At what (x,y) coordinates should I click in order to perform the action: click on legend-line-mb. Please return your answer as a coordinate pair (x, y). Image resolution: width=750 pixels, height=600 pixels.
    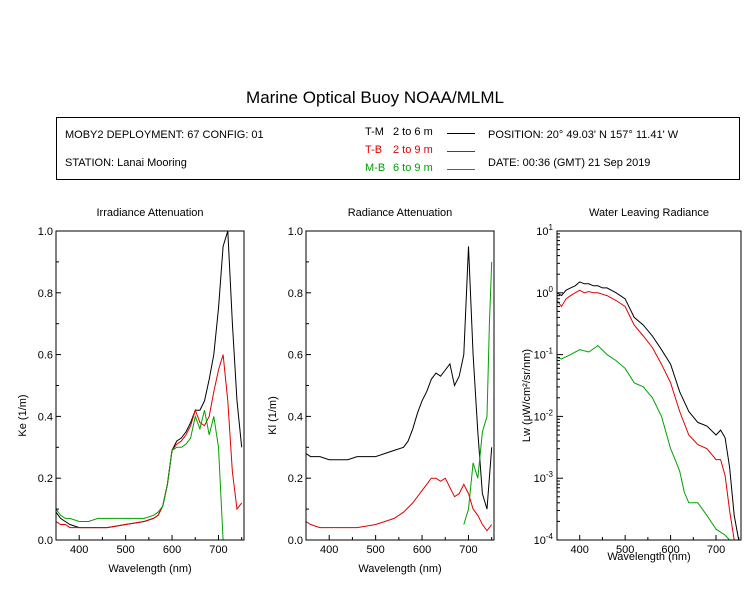
    Looking at the image, I should click on (461, 169).